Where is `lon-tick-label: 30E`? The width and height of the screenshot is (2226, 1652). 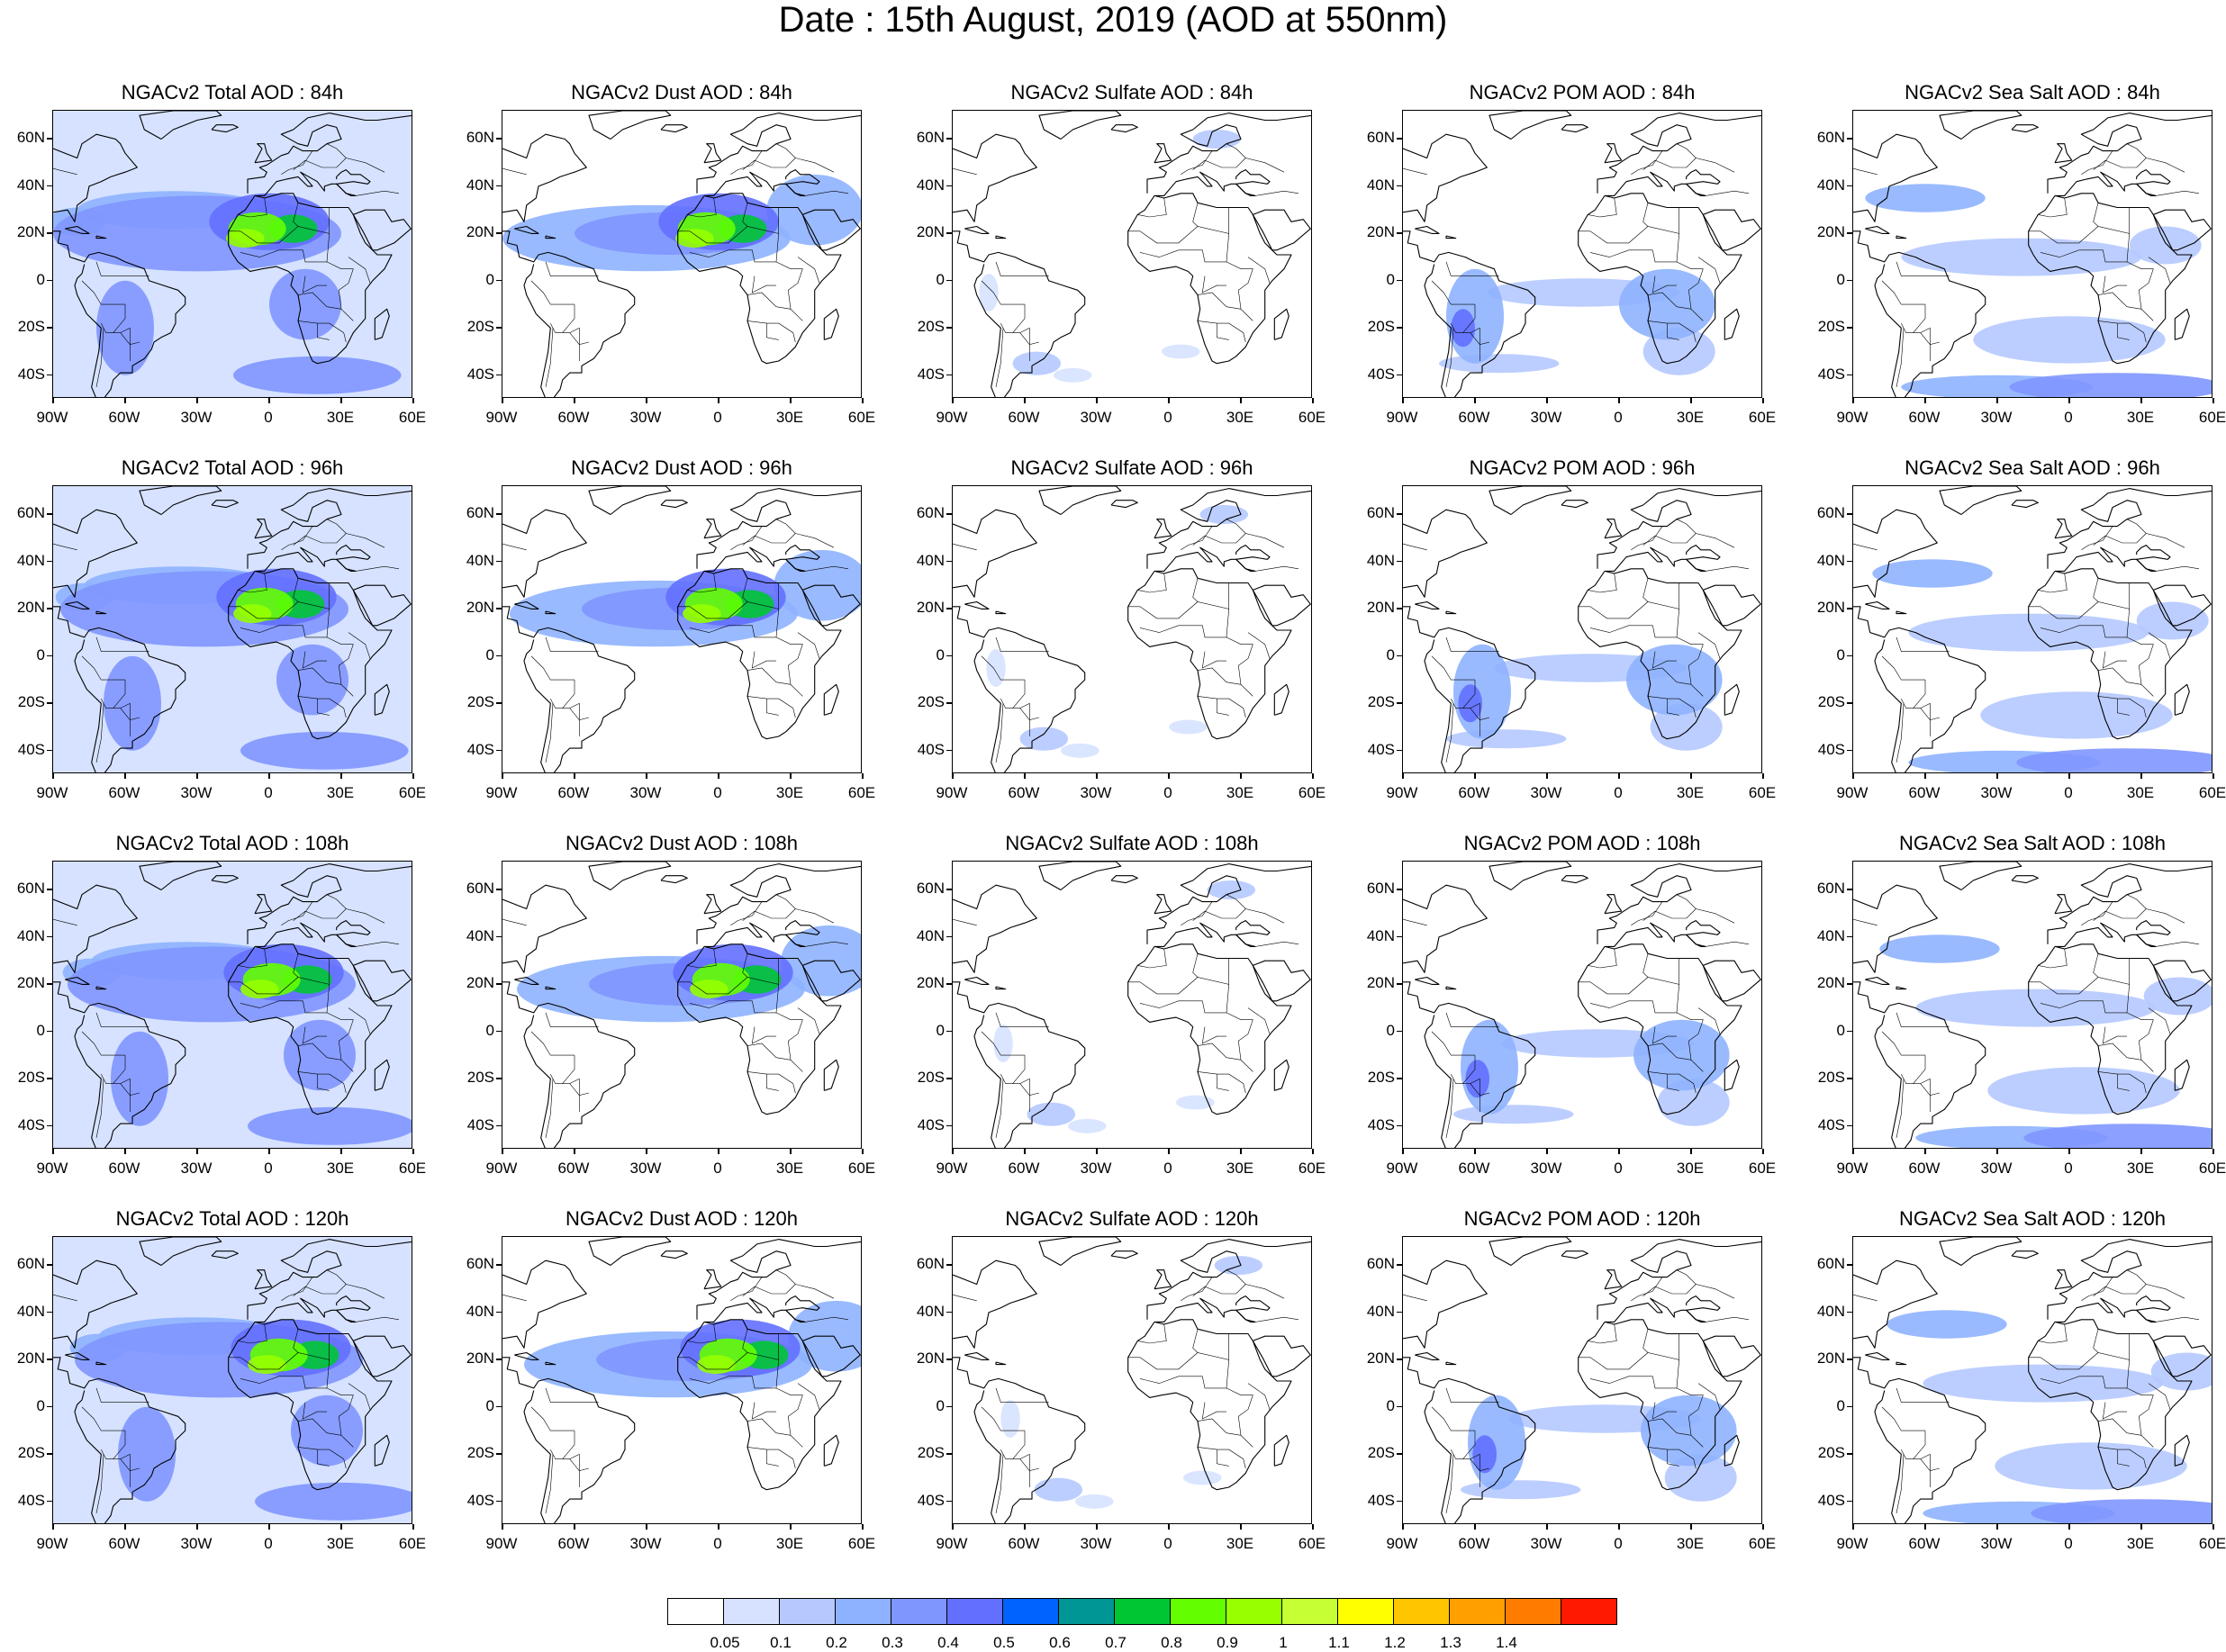
lon-tick-label: 30E is located at coordinates (1240, 792).